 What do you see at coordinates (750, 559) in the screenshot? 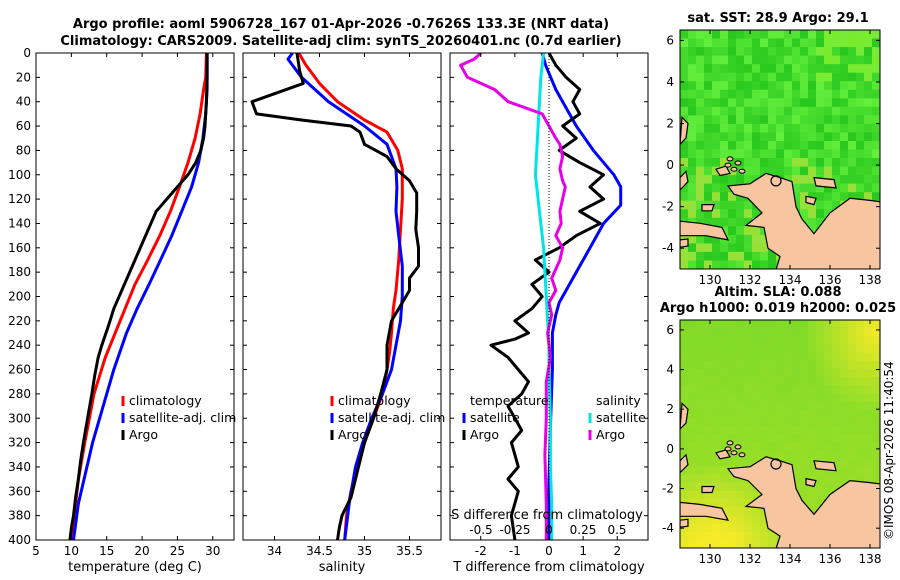
I see `lon-tick-label: 132` at bounding box center [750, 559].